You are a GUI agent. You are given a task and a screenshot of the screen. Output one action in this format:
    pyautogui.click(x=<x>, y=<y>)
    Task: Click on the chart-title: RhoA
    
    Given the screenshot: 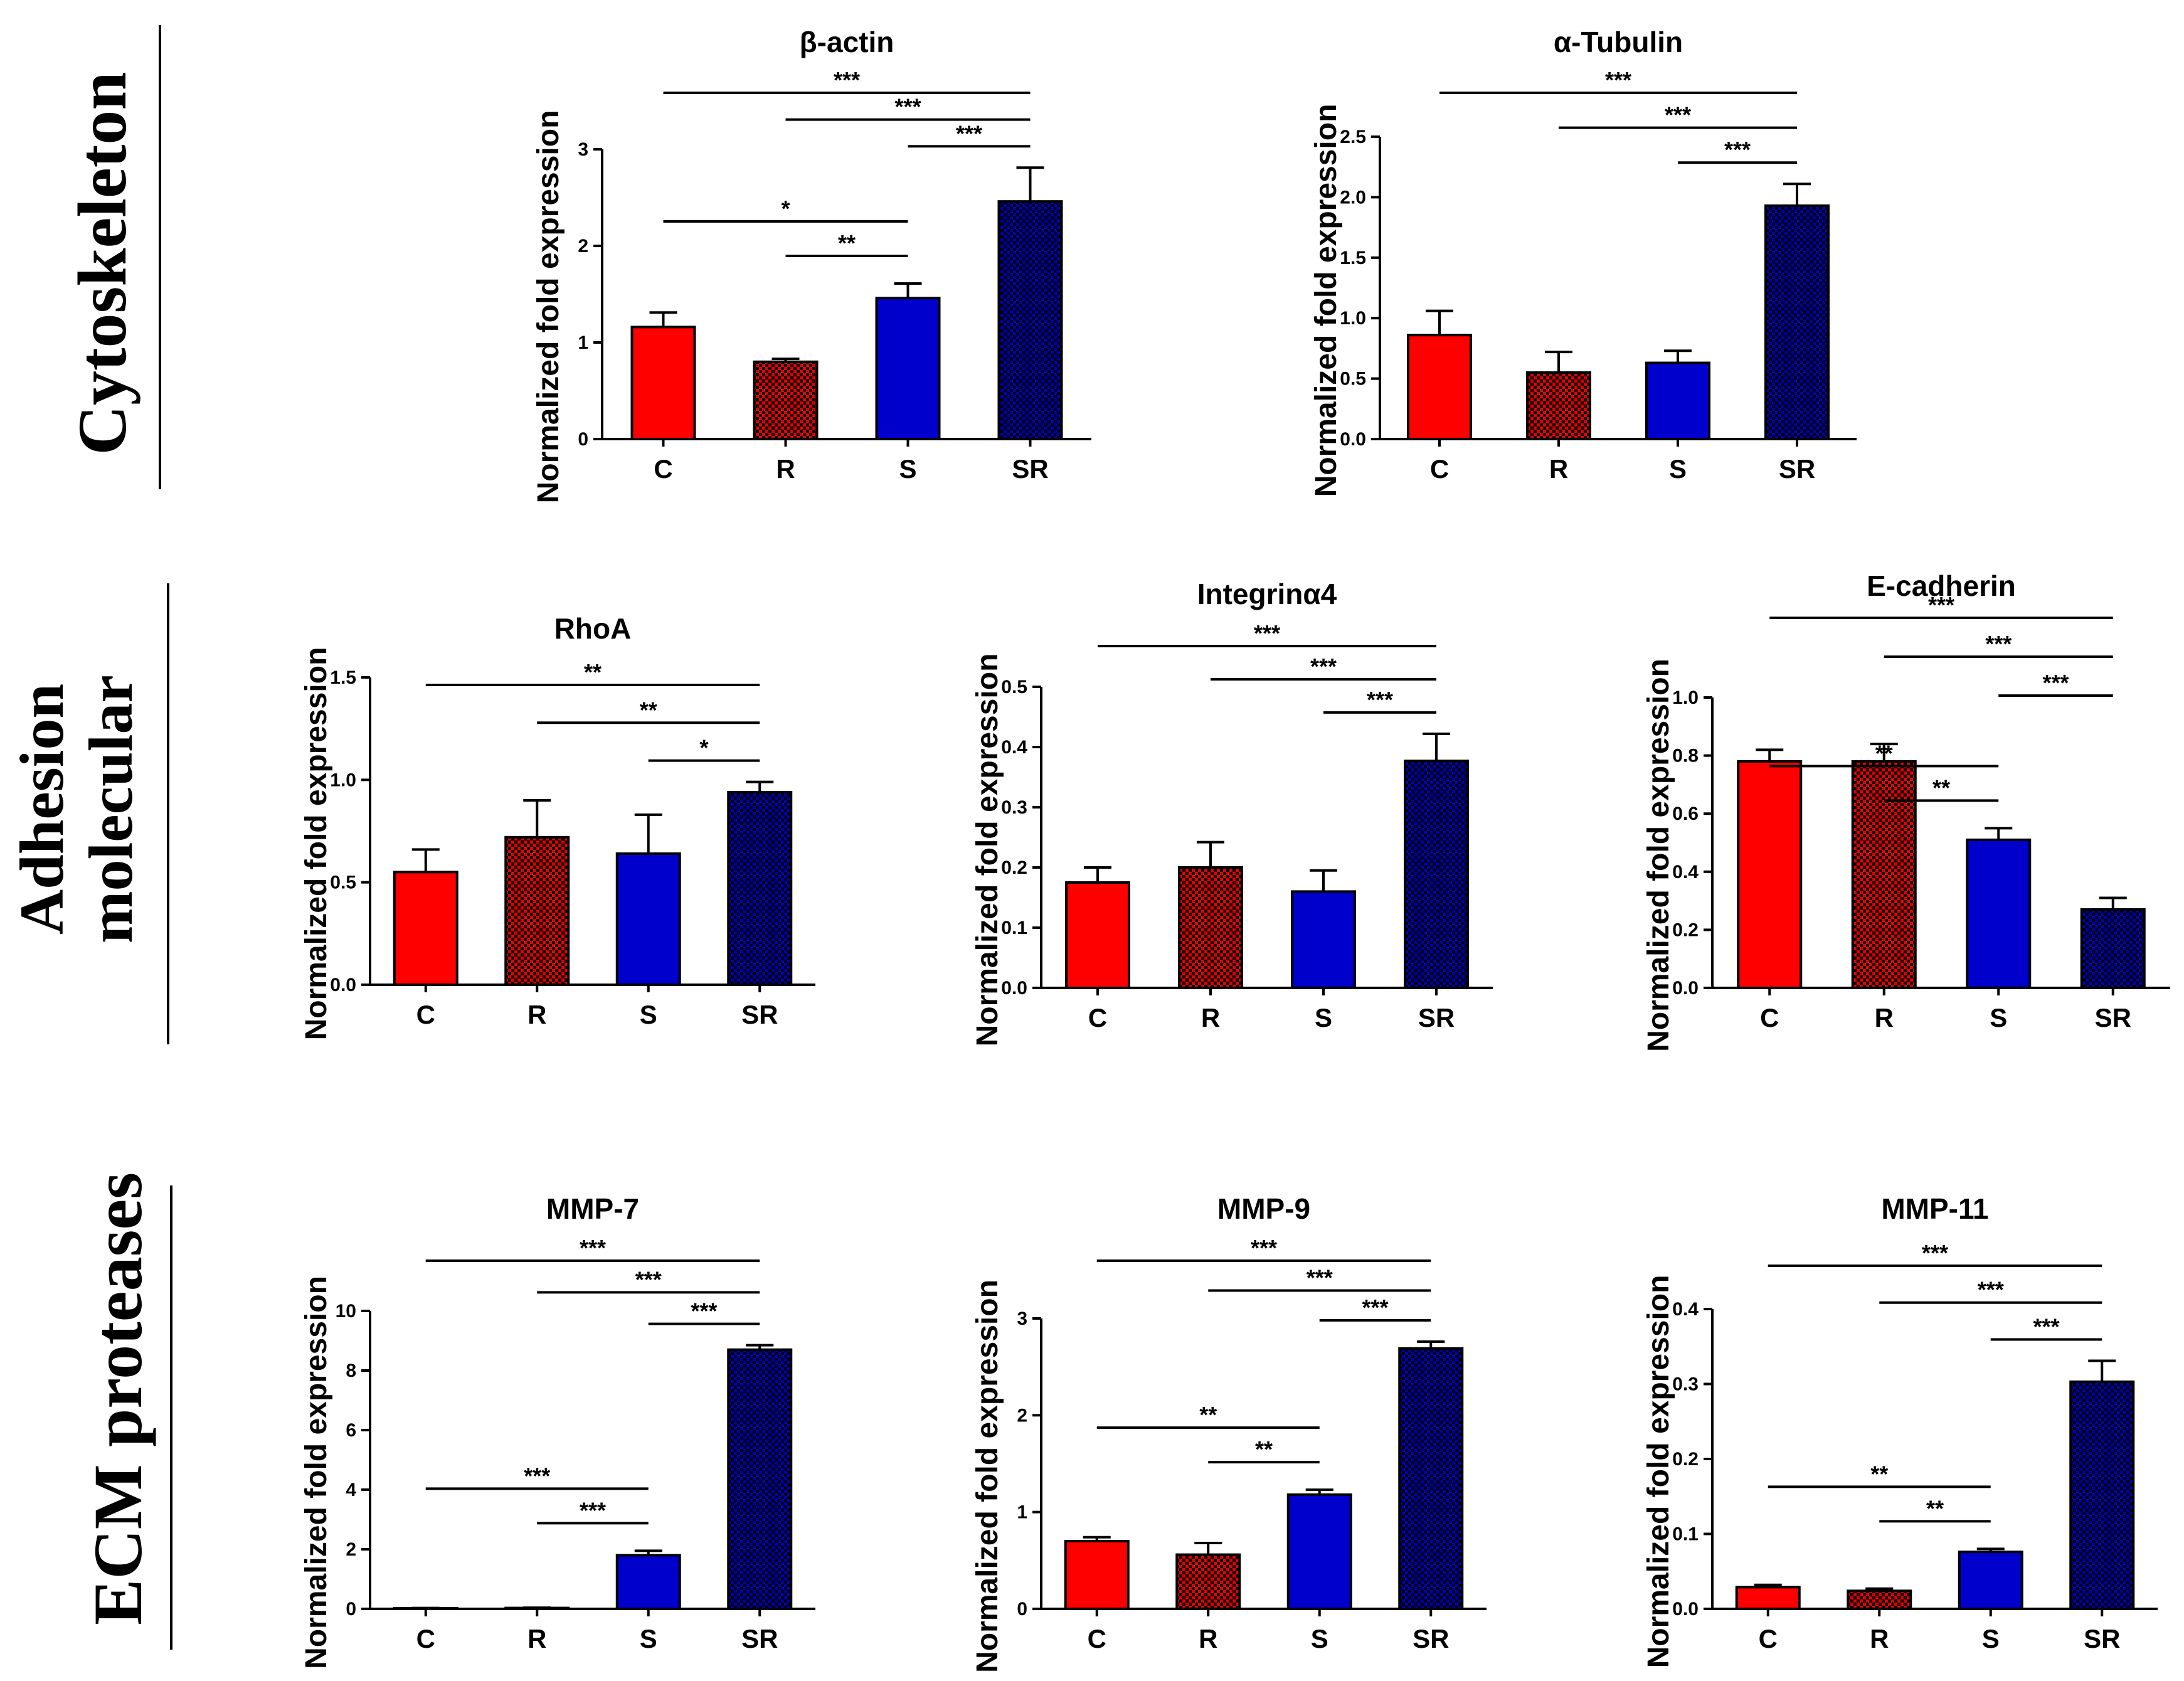 What is the action you would take?
    pyautogui.click(x=593, y=628)
    